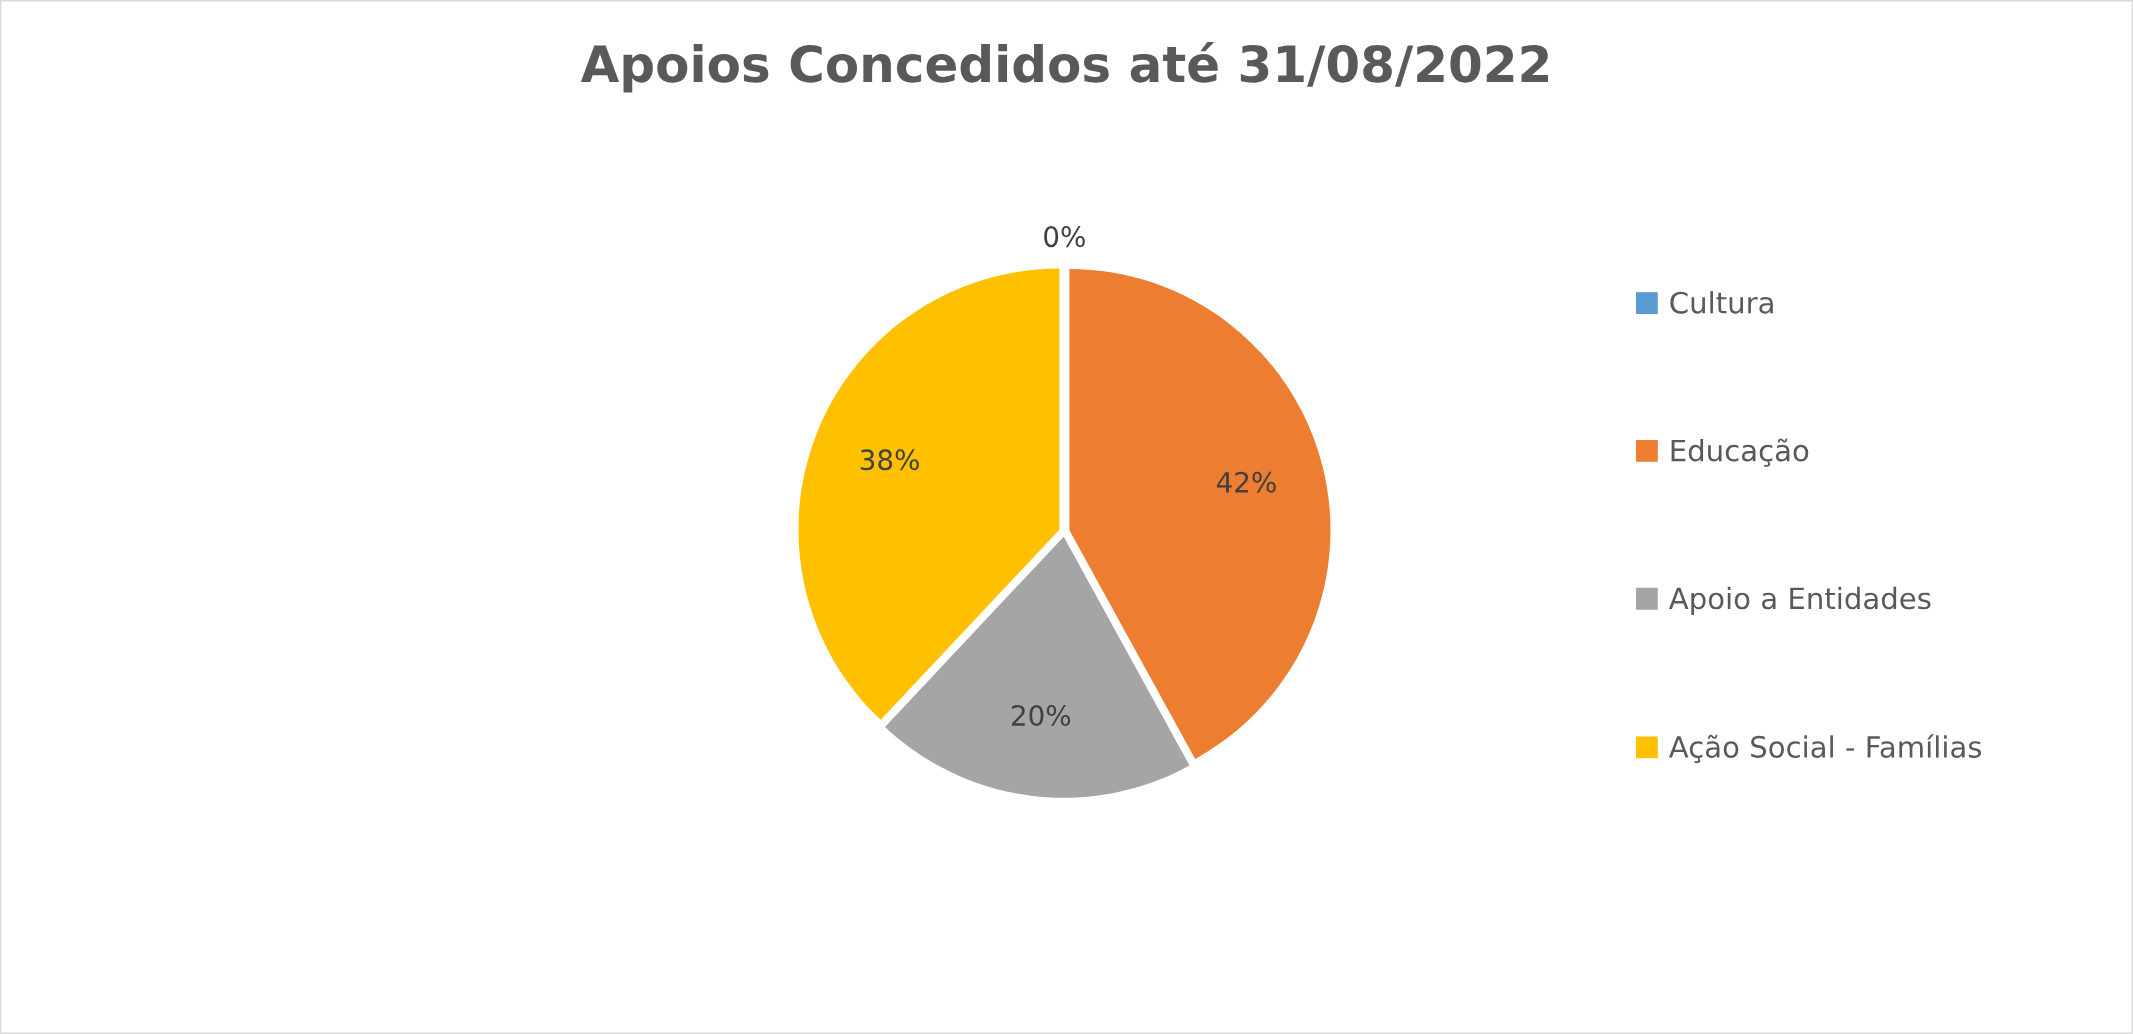 The height and width of the screenshot is (1034, 2133). Describe the element at coordinates (1799, 601) in the screenshot. I see `legend-label: Apoio a Entidades` at that location.